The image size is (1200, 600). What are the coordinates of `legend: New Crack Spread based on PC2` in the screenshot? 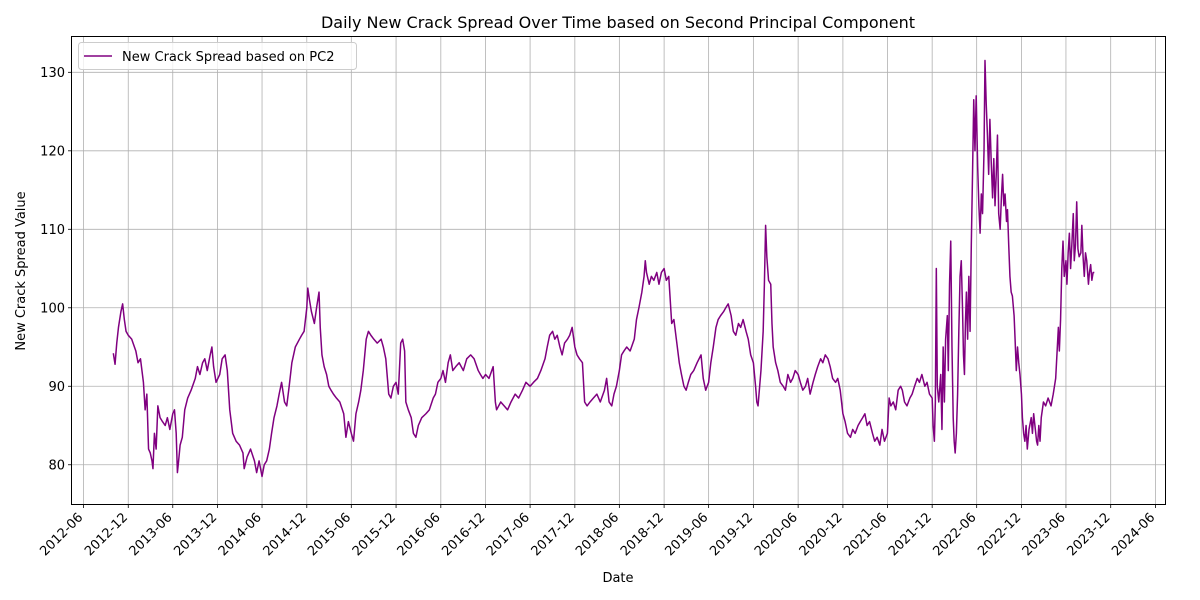 It's located at (217, 56).